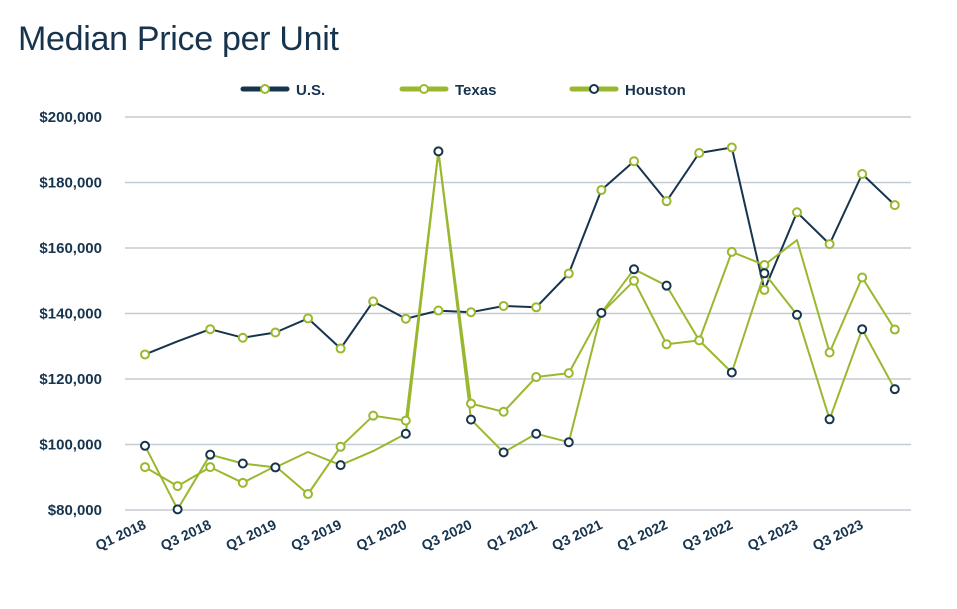 The width and height of the screenshot is (957, 609). What do you see at coordinates (282, 90) in the screenshot?
I see `legend-item-us: U.S.` at bounding box center [282, 90].